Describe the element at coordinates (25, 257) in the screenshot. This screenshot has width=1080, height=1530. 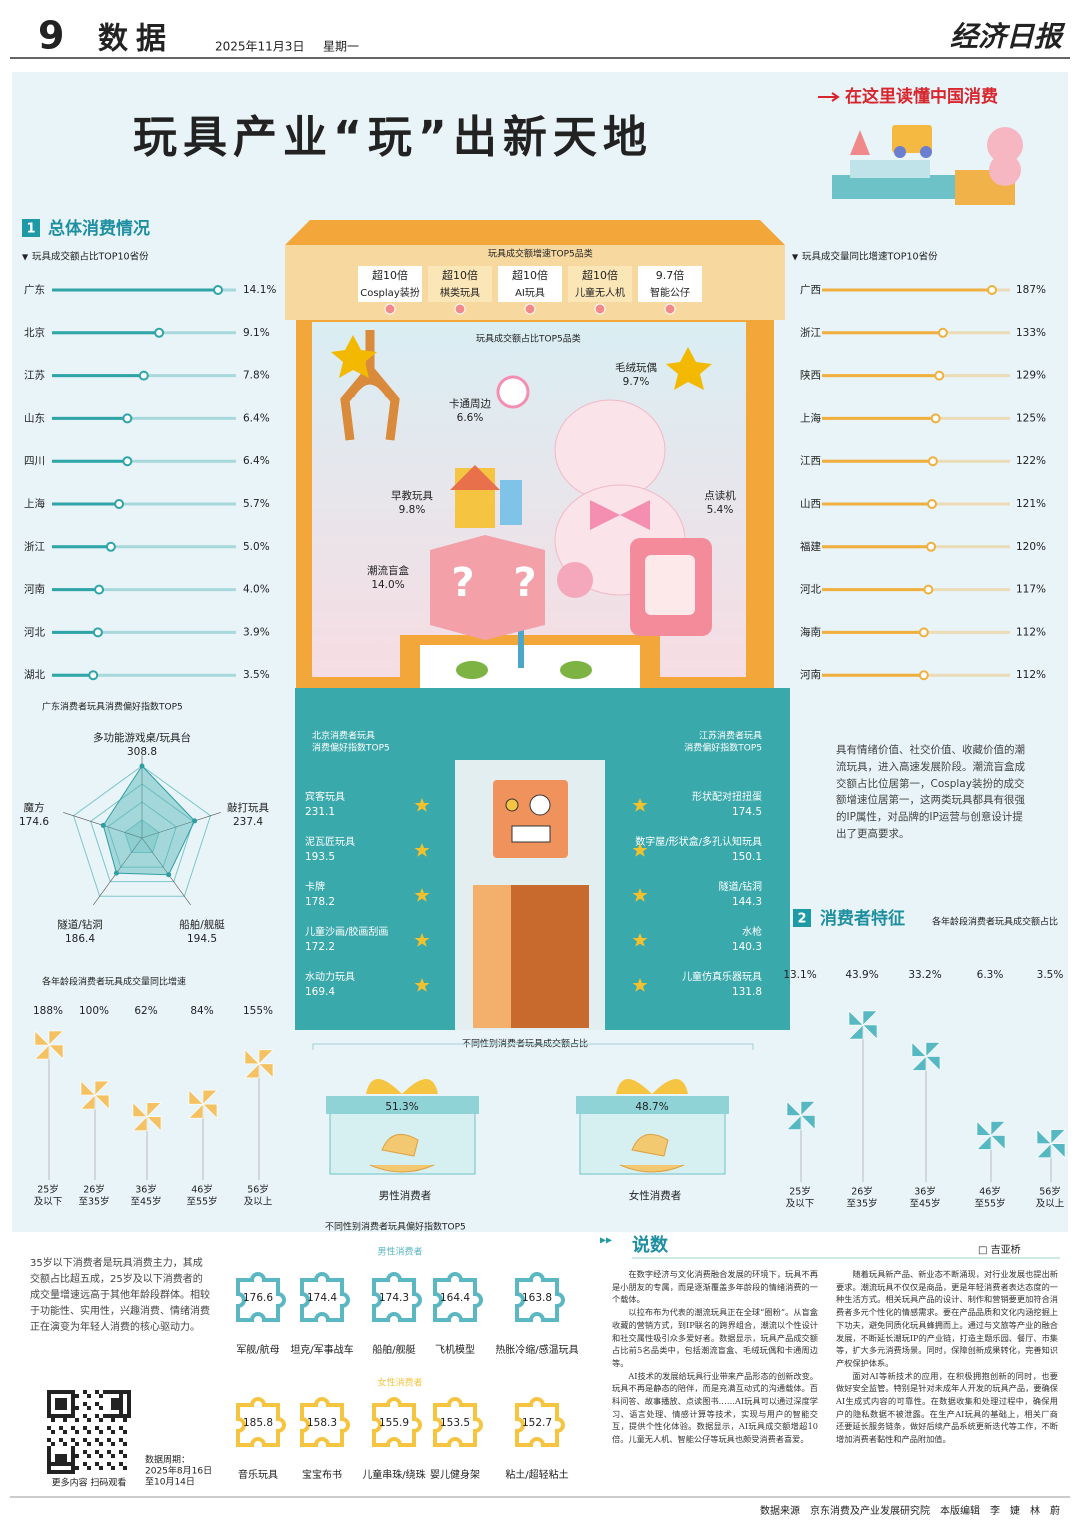
I see `marker: ▼` at that location.